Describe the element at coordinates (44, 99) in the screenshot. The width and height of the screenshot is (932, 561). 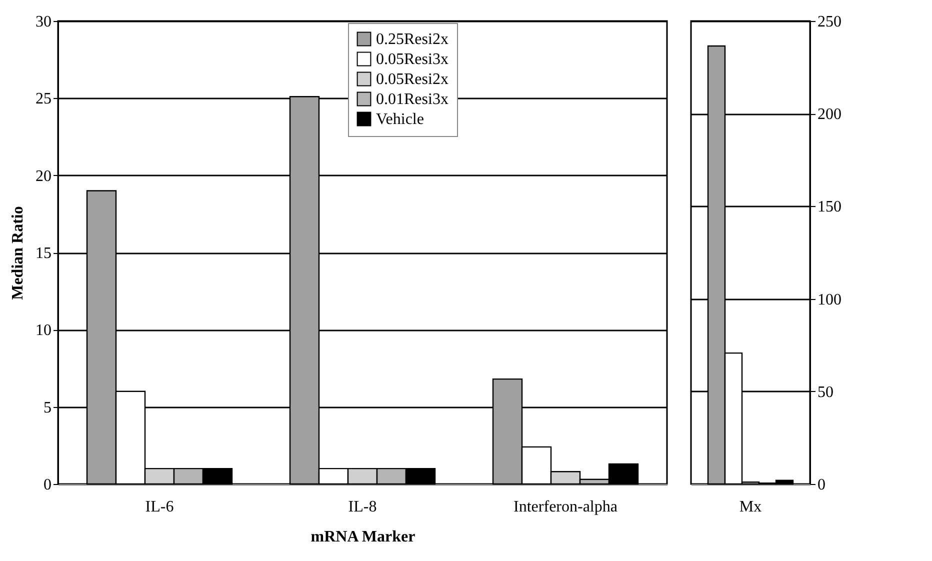
I see `y-tick-label: 25` at that location.